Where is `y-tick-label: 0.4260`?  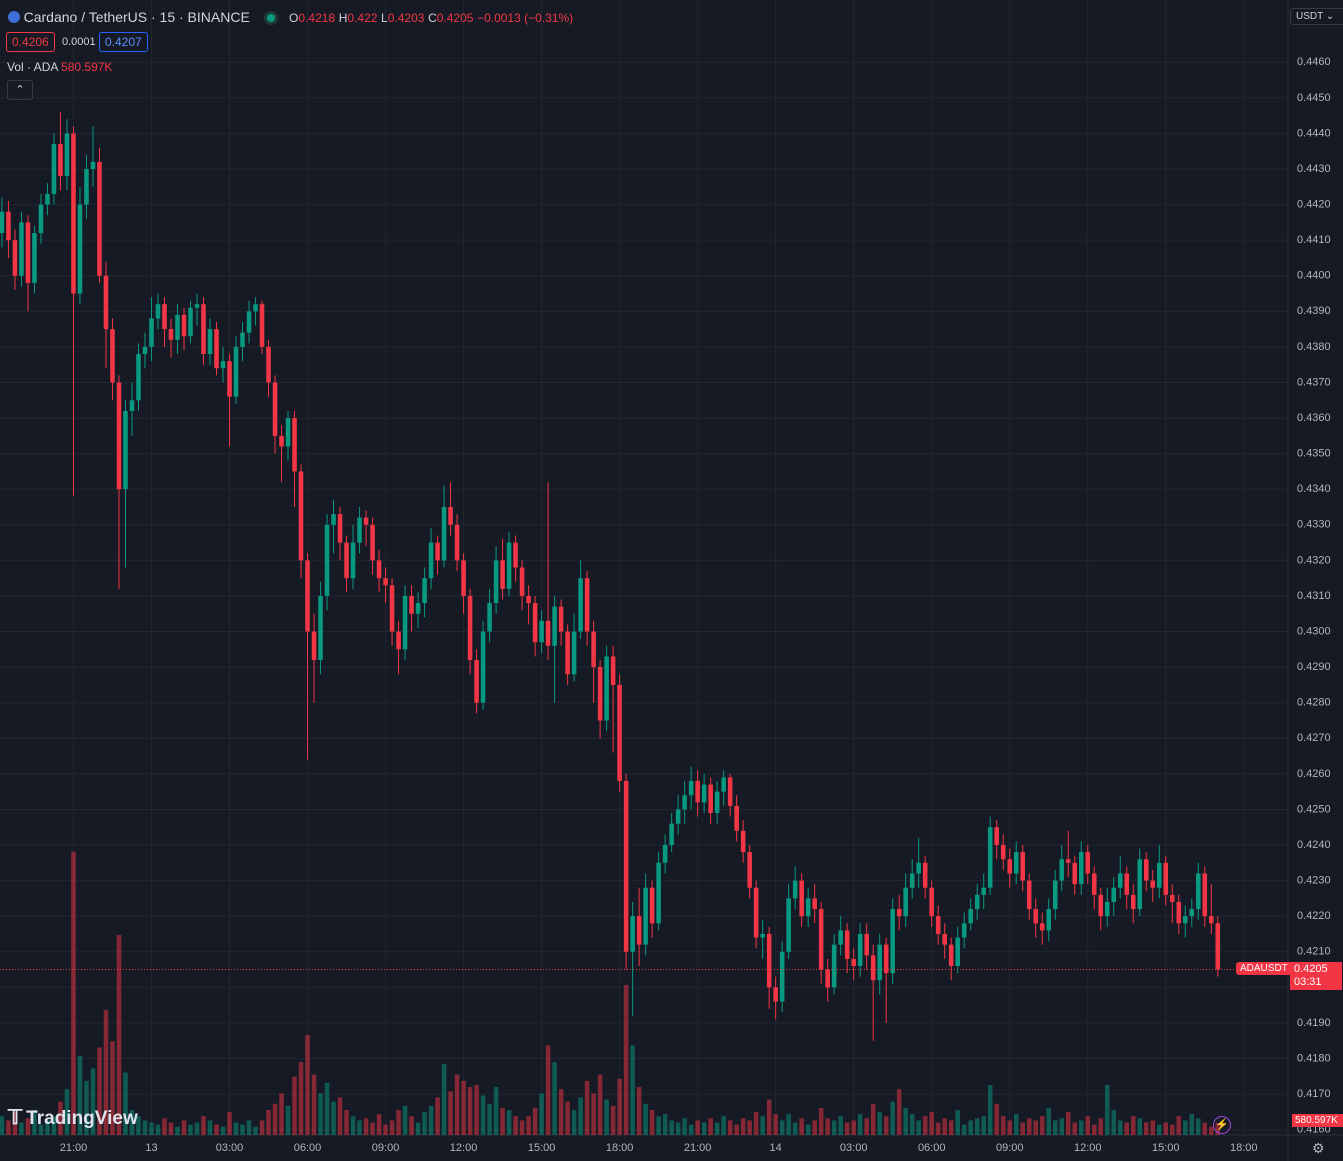 y-tick-label: 0.4260 is located at coordinates (1314, 774).